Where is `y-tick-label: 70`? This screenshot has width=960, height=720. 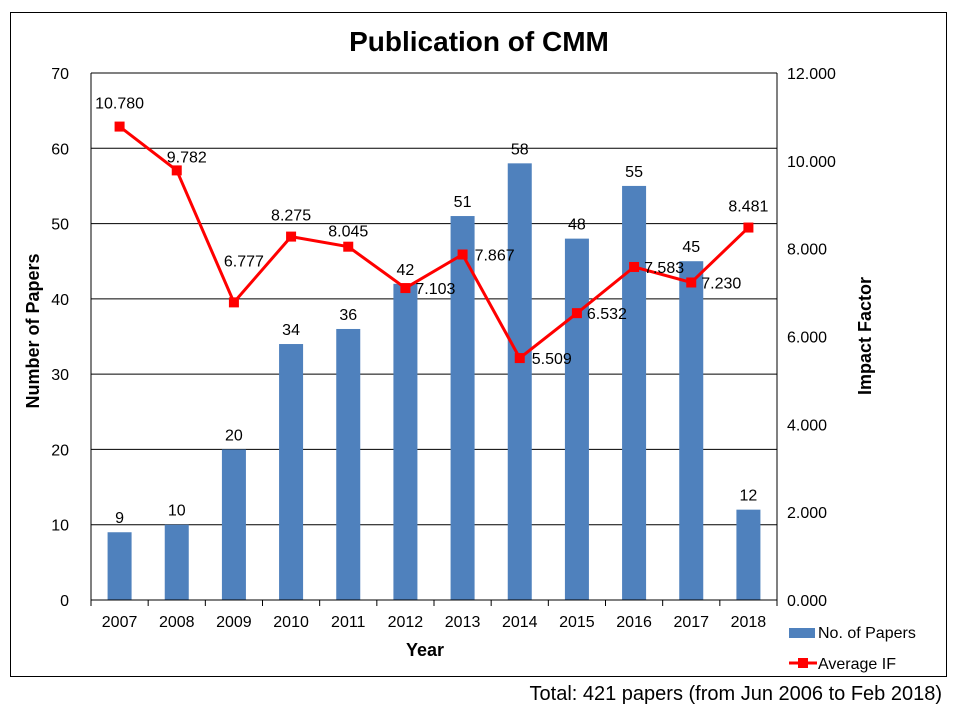
y-tick-label: 70 is located at coordinates (60, 74).